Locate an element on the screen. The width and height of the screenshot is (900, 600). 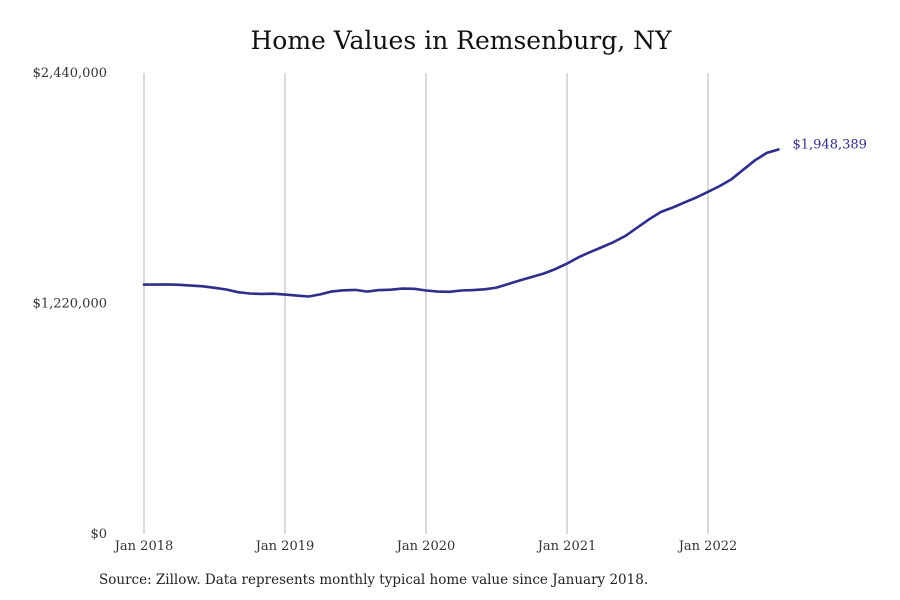
x-tick-label: Jan 2018 is located at coordinates (143, 546).